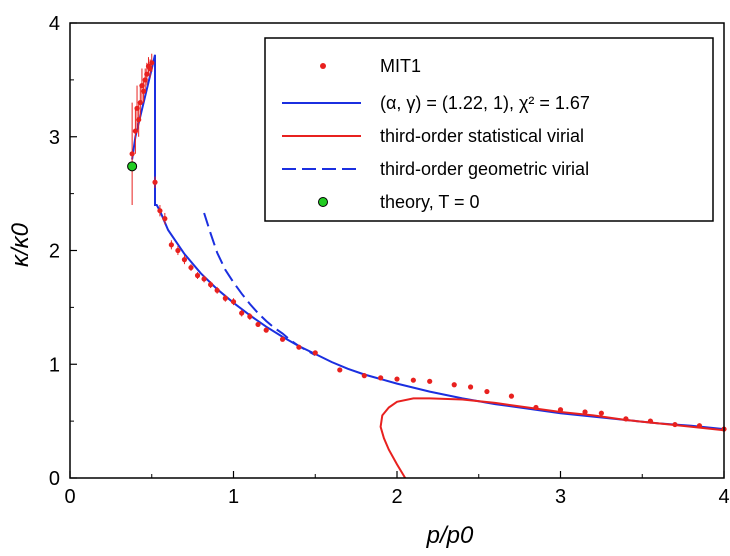  Describe the element at coordinates (54, 138) in the screenshot. I see `y-tick-label: 3` at that location.